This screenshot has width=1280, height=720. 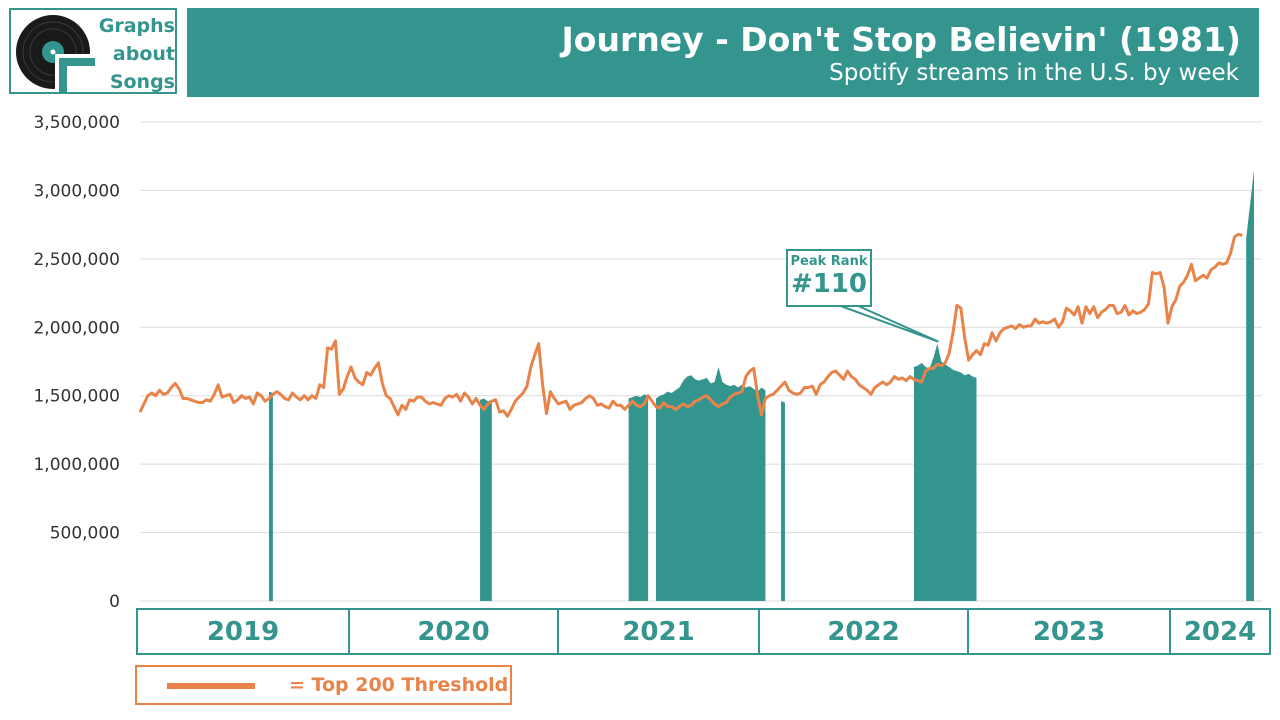 I want to click on y-tick-label: 3,000,000, so click(x=76, y=191).